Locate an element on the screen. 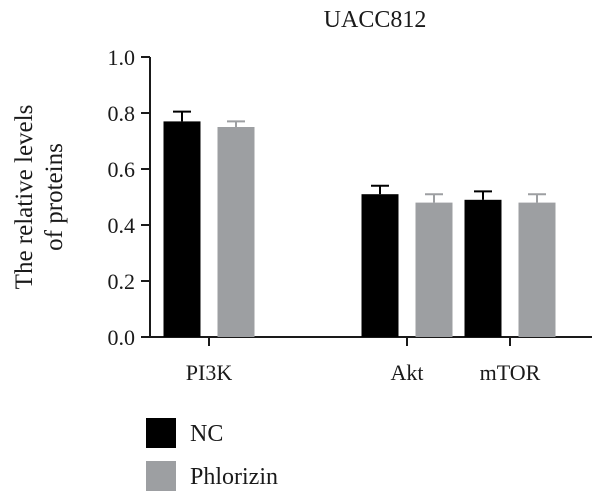 This screenshot has height=502, width=600. chart-title: UACC812 is located at coordinates (375, 20).